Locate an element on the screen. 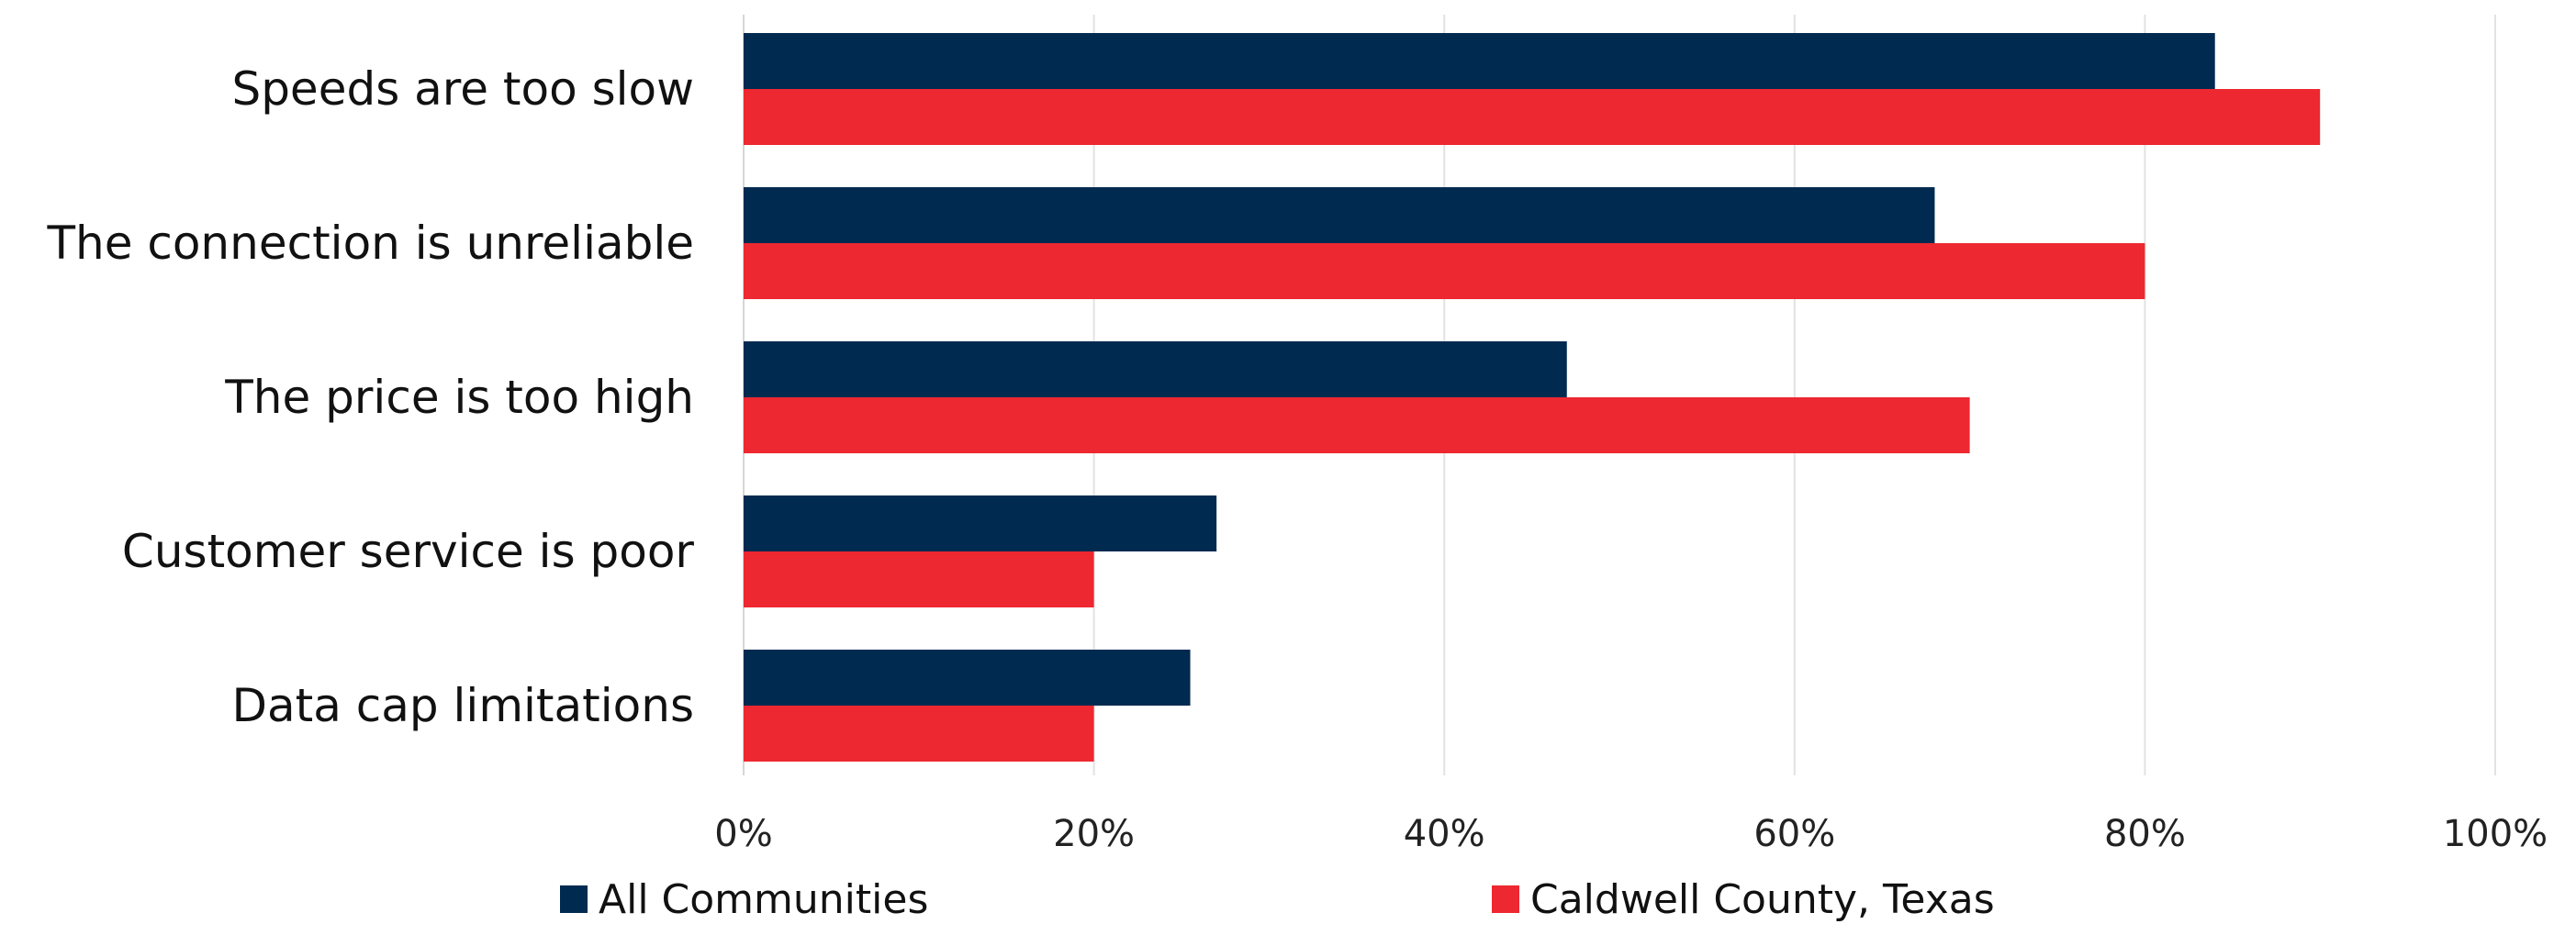  legend: All Communities Caldwell County, Texas is located at coordinates (1277, 899).